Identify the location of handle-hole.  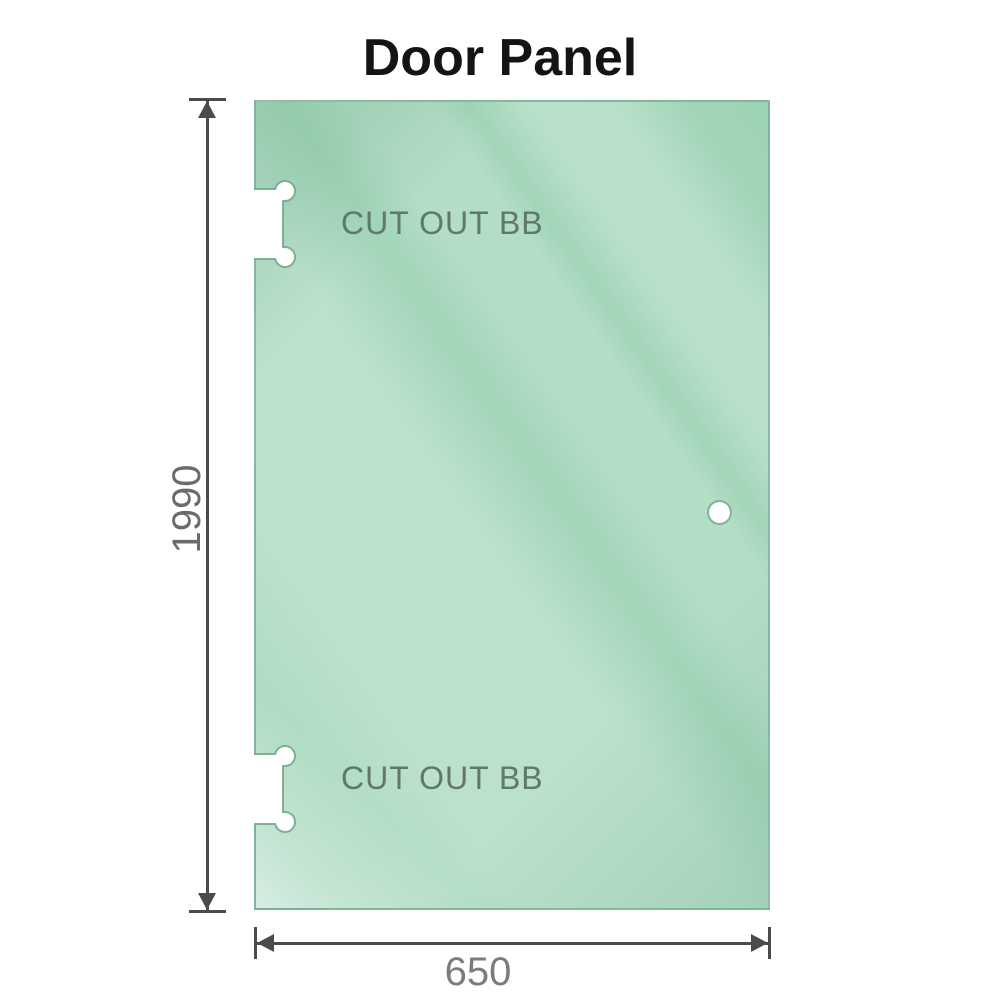
(719, 512).